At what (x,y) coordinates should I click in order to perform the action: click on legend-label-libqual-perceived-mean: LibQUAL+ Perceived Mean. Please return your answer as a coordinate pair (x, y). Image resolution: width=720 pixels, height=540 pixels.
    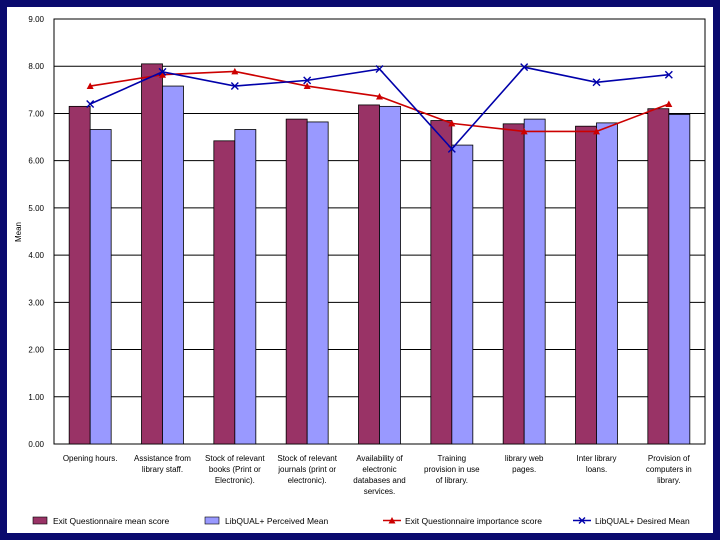
    Looking at the image, I should click on (277, 521).